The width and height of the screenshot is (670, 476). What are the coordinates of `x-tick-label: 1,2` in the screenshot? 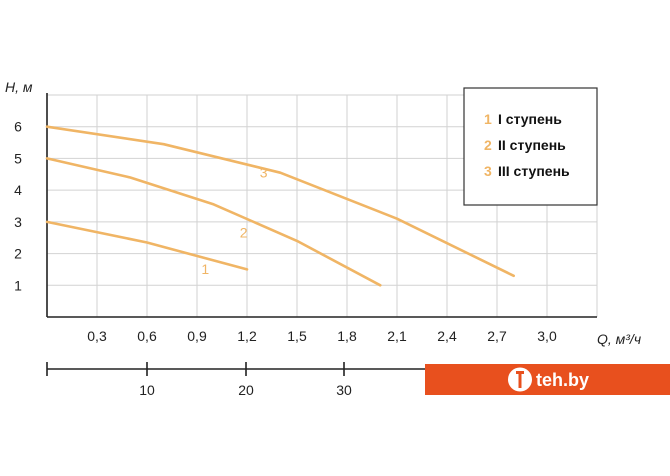 It's located at (247, 336).